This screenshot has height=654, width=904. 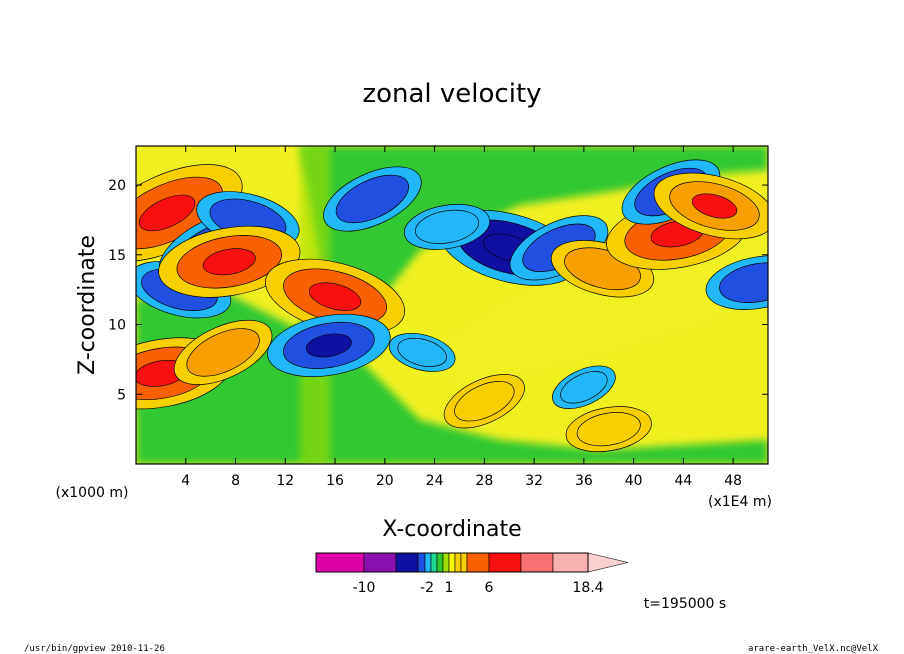 What do you see at coordinates (185, 481) in the screenshot?
I see `x-tick-label: 4` at bounding box center [185, 481].